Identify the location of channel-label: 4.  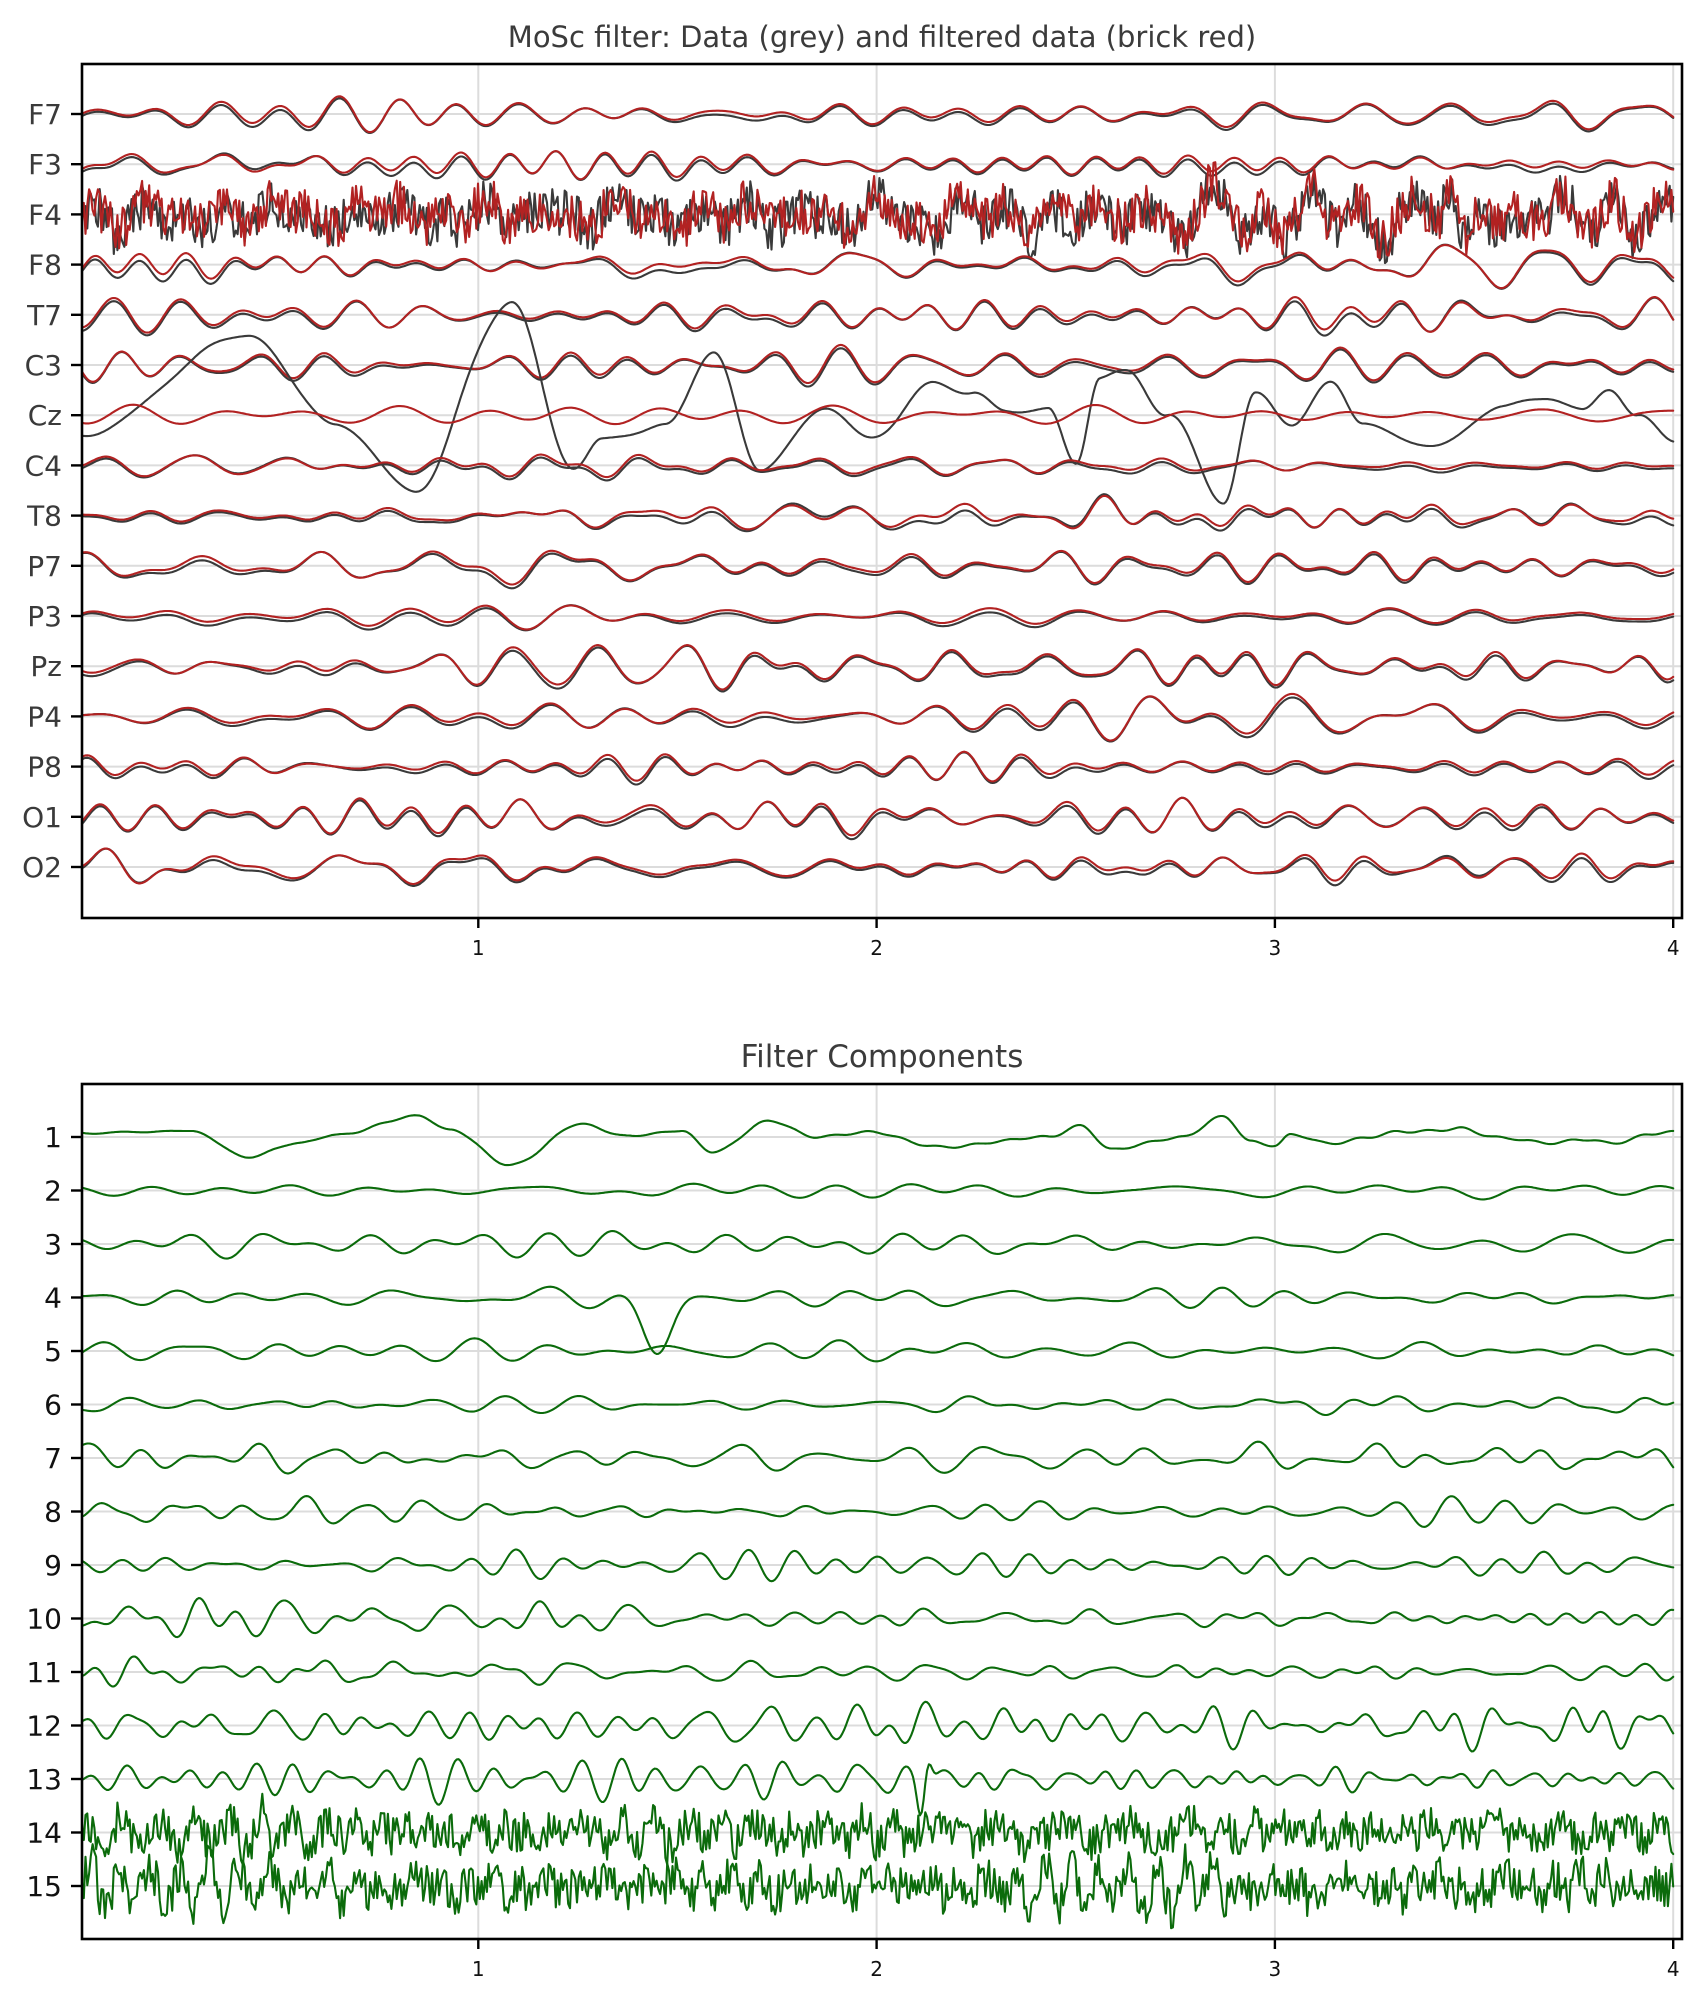
(53, 1298).